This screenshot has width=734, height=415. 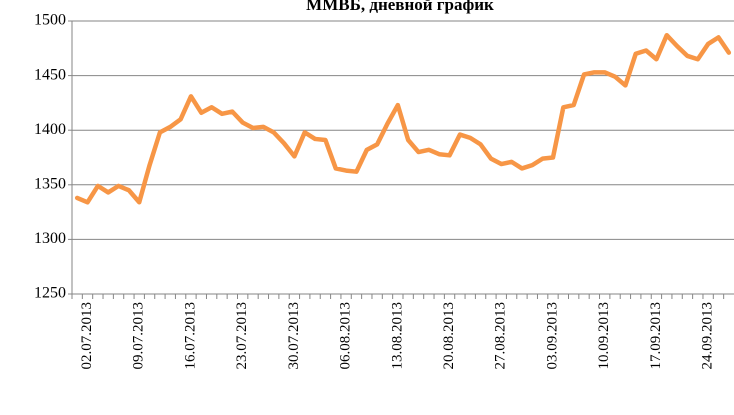 I want to click on x-tick-label: 13.08.2013, so click(x=397, y=336).